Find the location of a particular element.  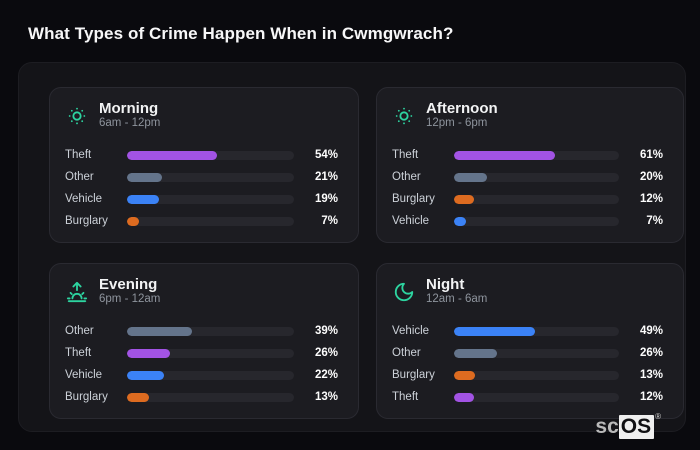

bar-row: Theft 54% is located at coordinates (201, 155).